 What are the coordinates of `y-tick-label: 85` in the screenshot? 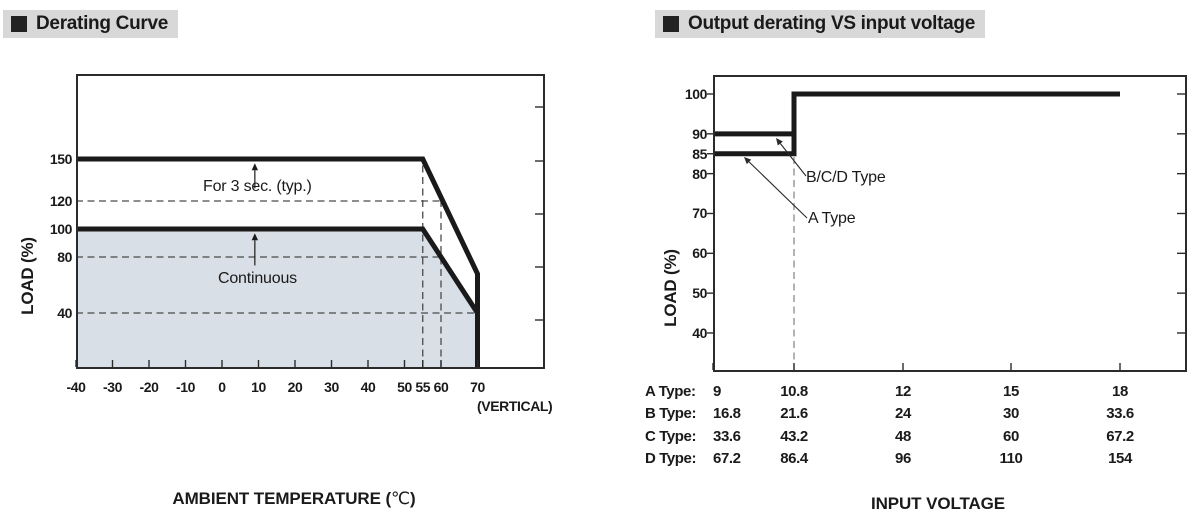 It's located at (699, 153).